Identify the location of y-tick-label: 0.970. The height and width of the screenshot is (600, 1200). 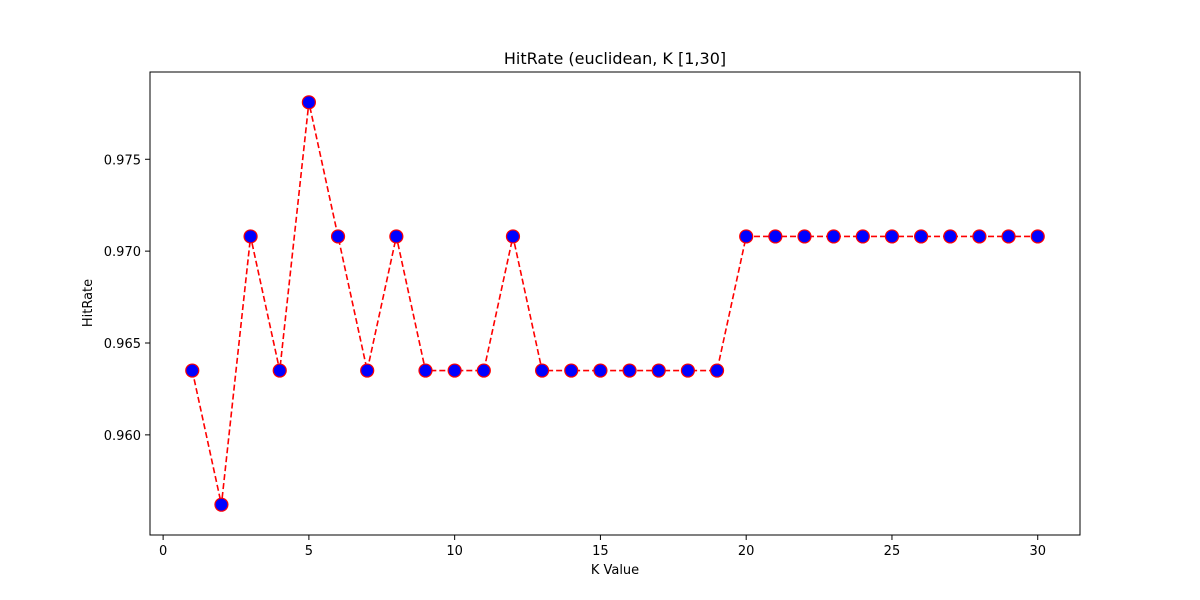
(122, 252).